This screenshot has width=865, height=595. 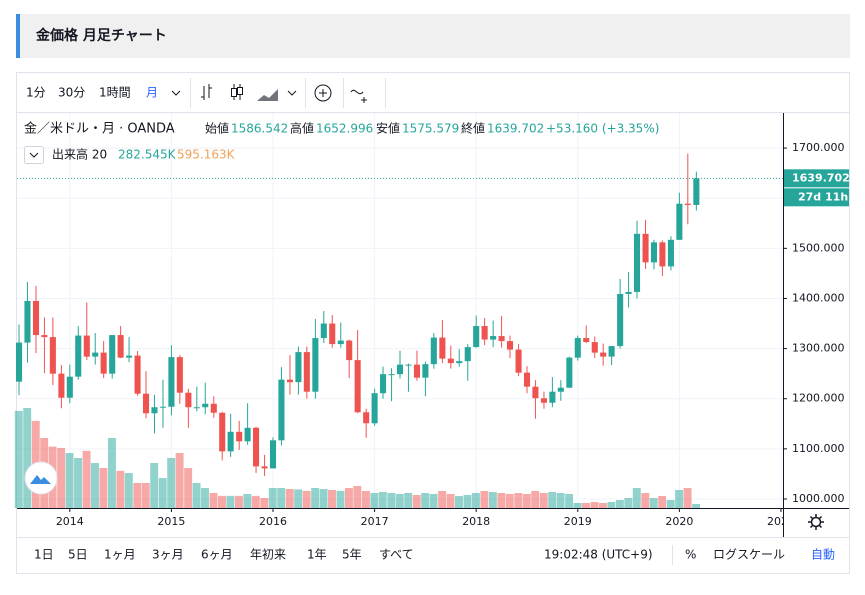 What do you see at coordinates (690, 555) in the screenshot?
I see `percent-toggle: %` at bounding box center [690, 555].